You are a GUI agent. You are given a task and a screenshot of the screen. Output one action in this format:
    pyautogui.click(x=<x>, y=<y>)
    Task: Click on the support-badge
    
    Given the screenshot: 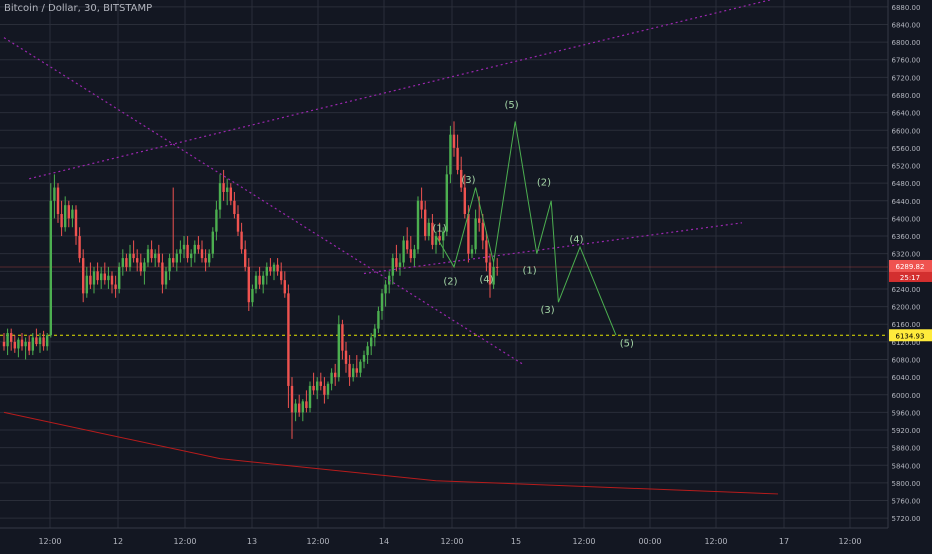 What is the action you would take?
    pyautogui.click(x=910, y=335)
    